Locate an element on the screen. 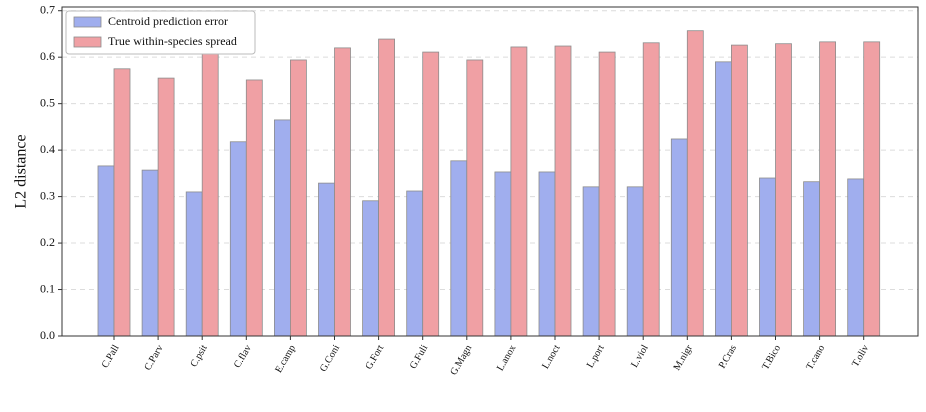  y-tick-label: 0.5 is located at coordinates (47, 102).